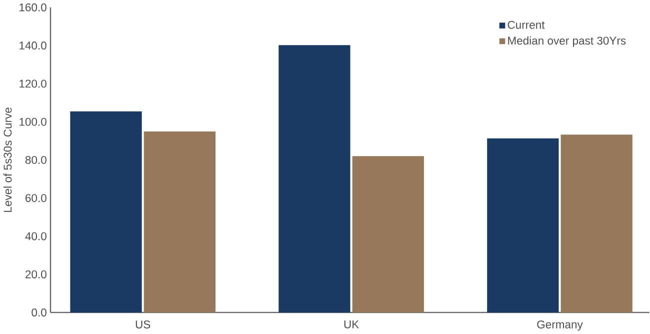  What do you see at coordinates (35, 236) in the screenshot?
I see `y-tick-label: 40.0` at bounding box center [35, 236].